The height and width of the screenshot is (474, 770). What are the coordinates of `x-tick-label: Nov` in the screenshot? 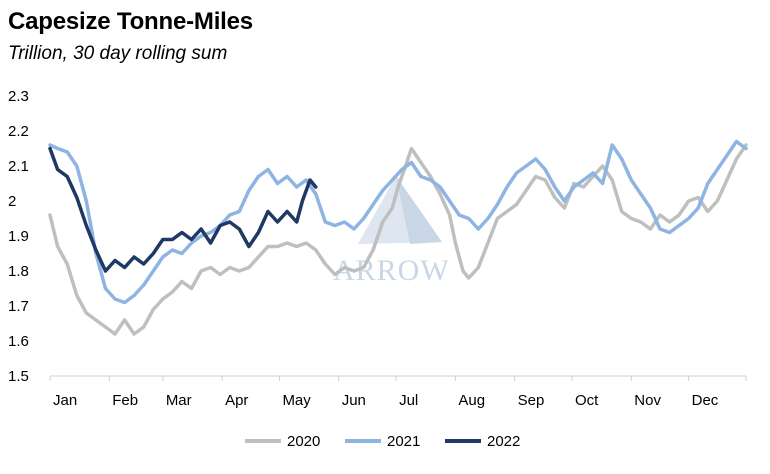 It's located at (647, 400).